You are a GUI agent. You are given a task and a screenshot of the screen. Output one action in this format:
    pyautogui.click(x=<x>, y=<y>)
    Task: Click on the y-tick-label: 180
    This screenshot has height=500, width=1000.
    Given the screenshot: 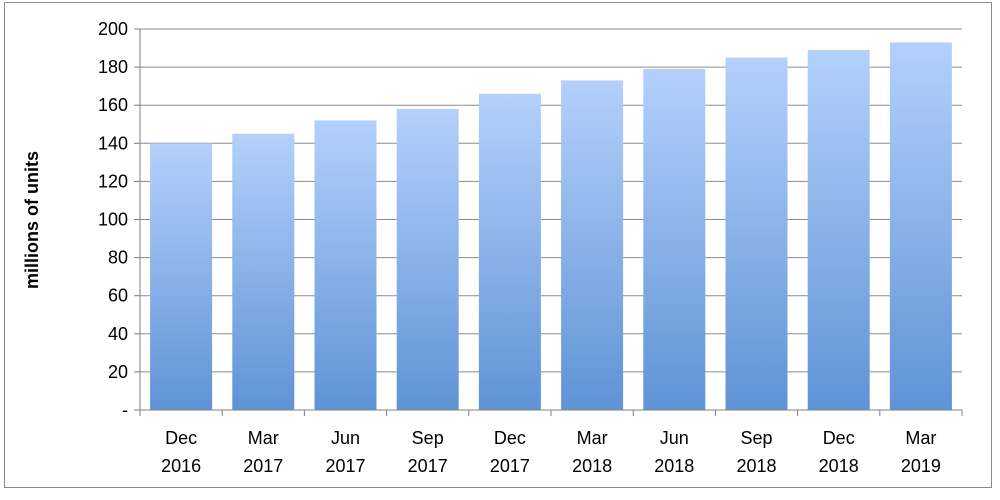 What is the action you would take?
    pyautogui.click(x=113, y=67)
    